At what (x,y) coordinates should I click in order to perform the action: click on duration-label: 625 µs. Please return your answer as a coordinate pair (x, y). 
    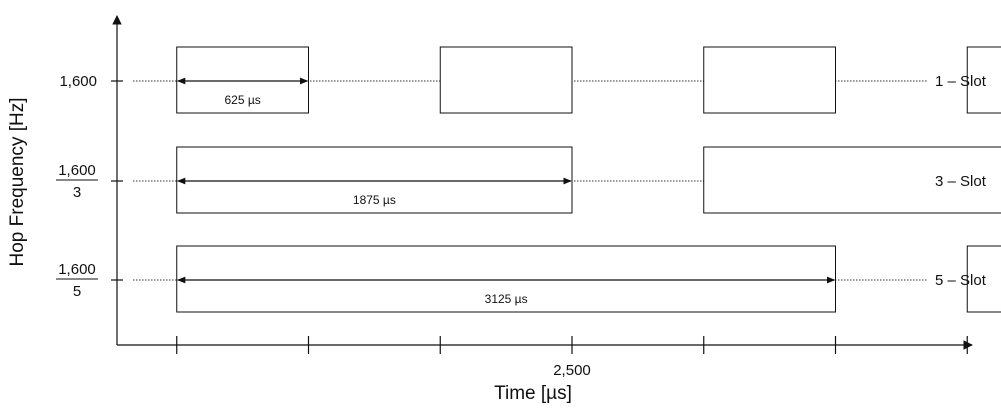
    Looking at the image, I should click on (242, 100).